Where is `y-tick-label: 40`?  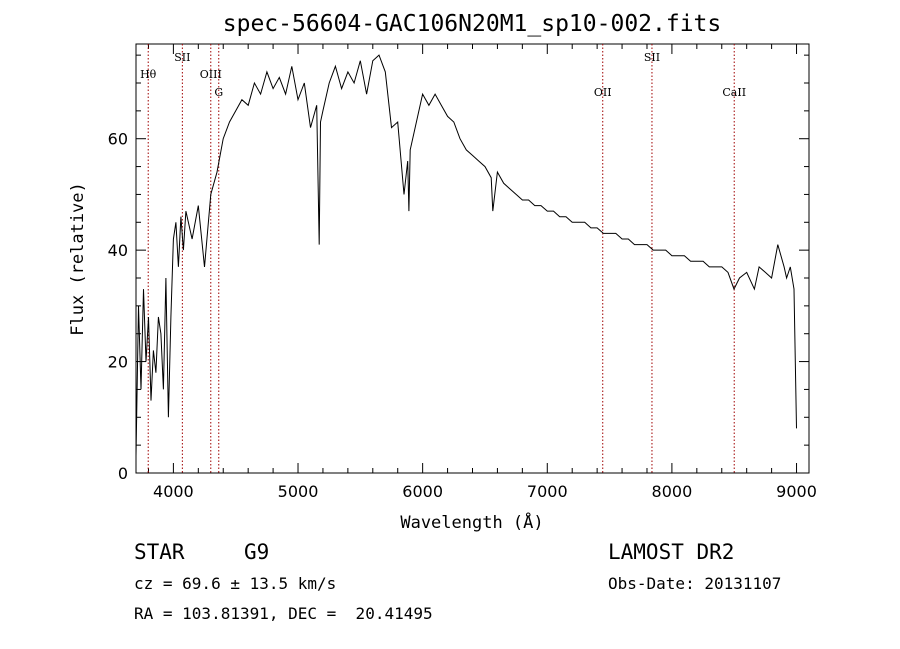 y-tick-label: 40 is located at coordinates (118, 250).